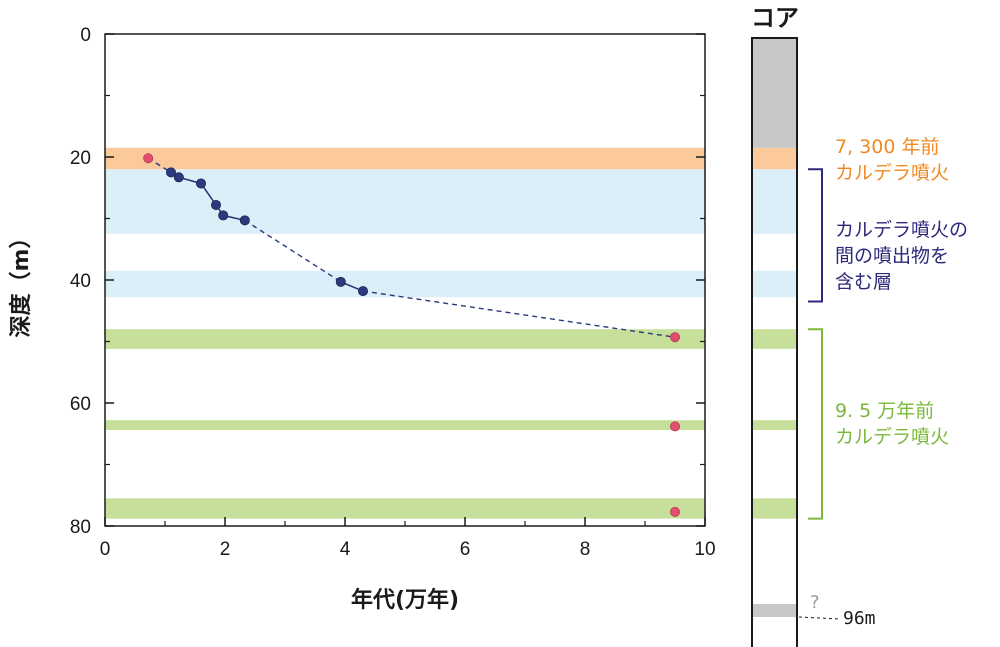 Image resolution: width=1000 pixels, height=647 pixels. Describe the element at coordinates (80, 404) in the screenshot. I see `y-tick-label-3: 60` at that location.